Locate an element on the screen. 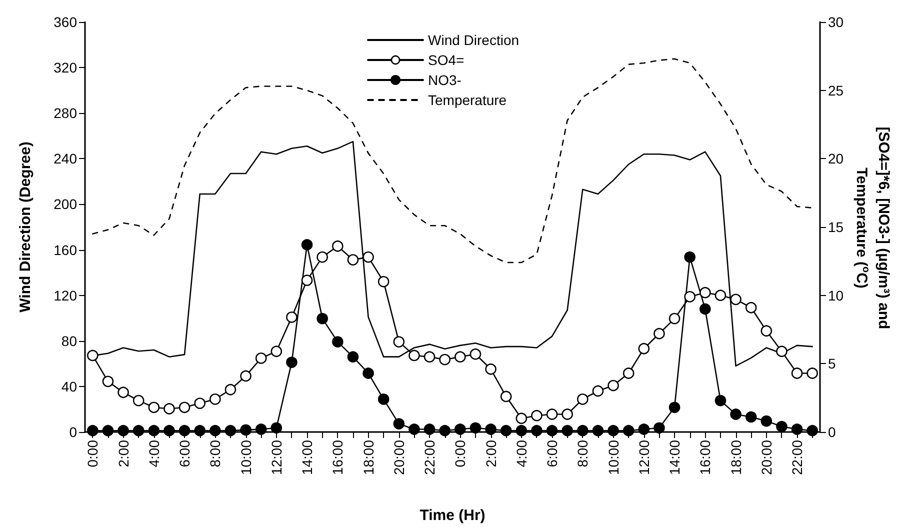 The width and height of the screenshot is (914, 528). y-axis-title: Wind Direction (Degree) is located at coordinates (25, 227).